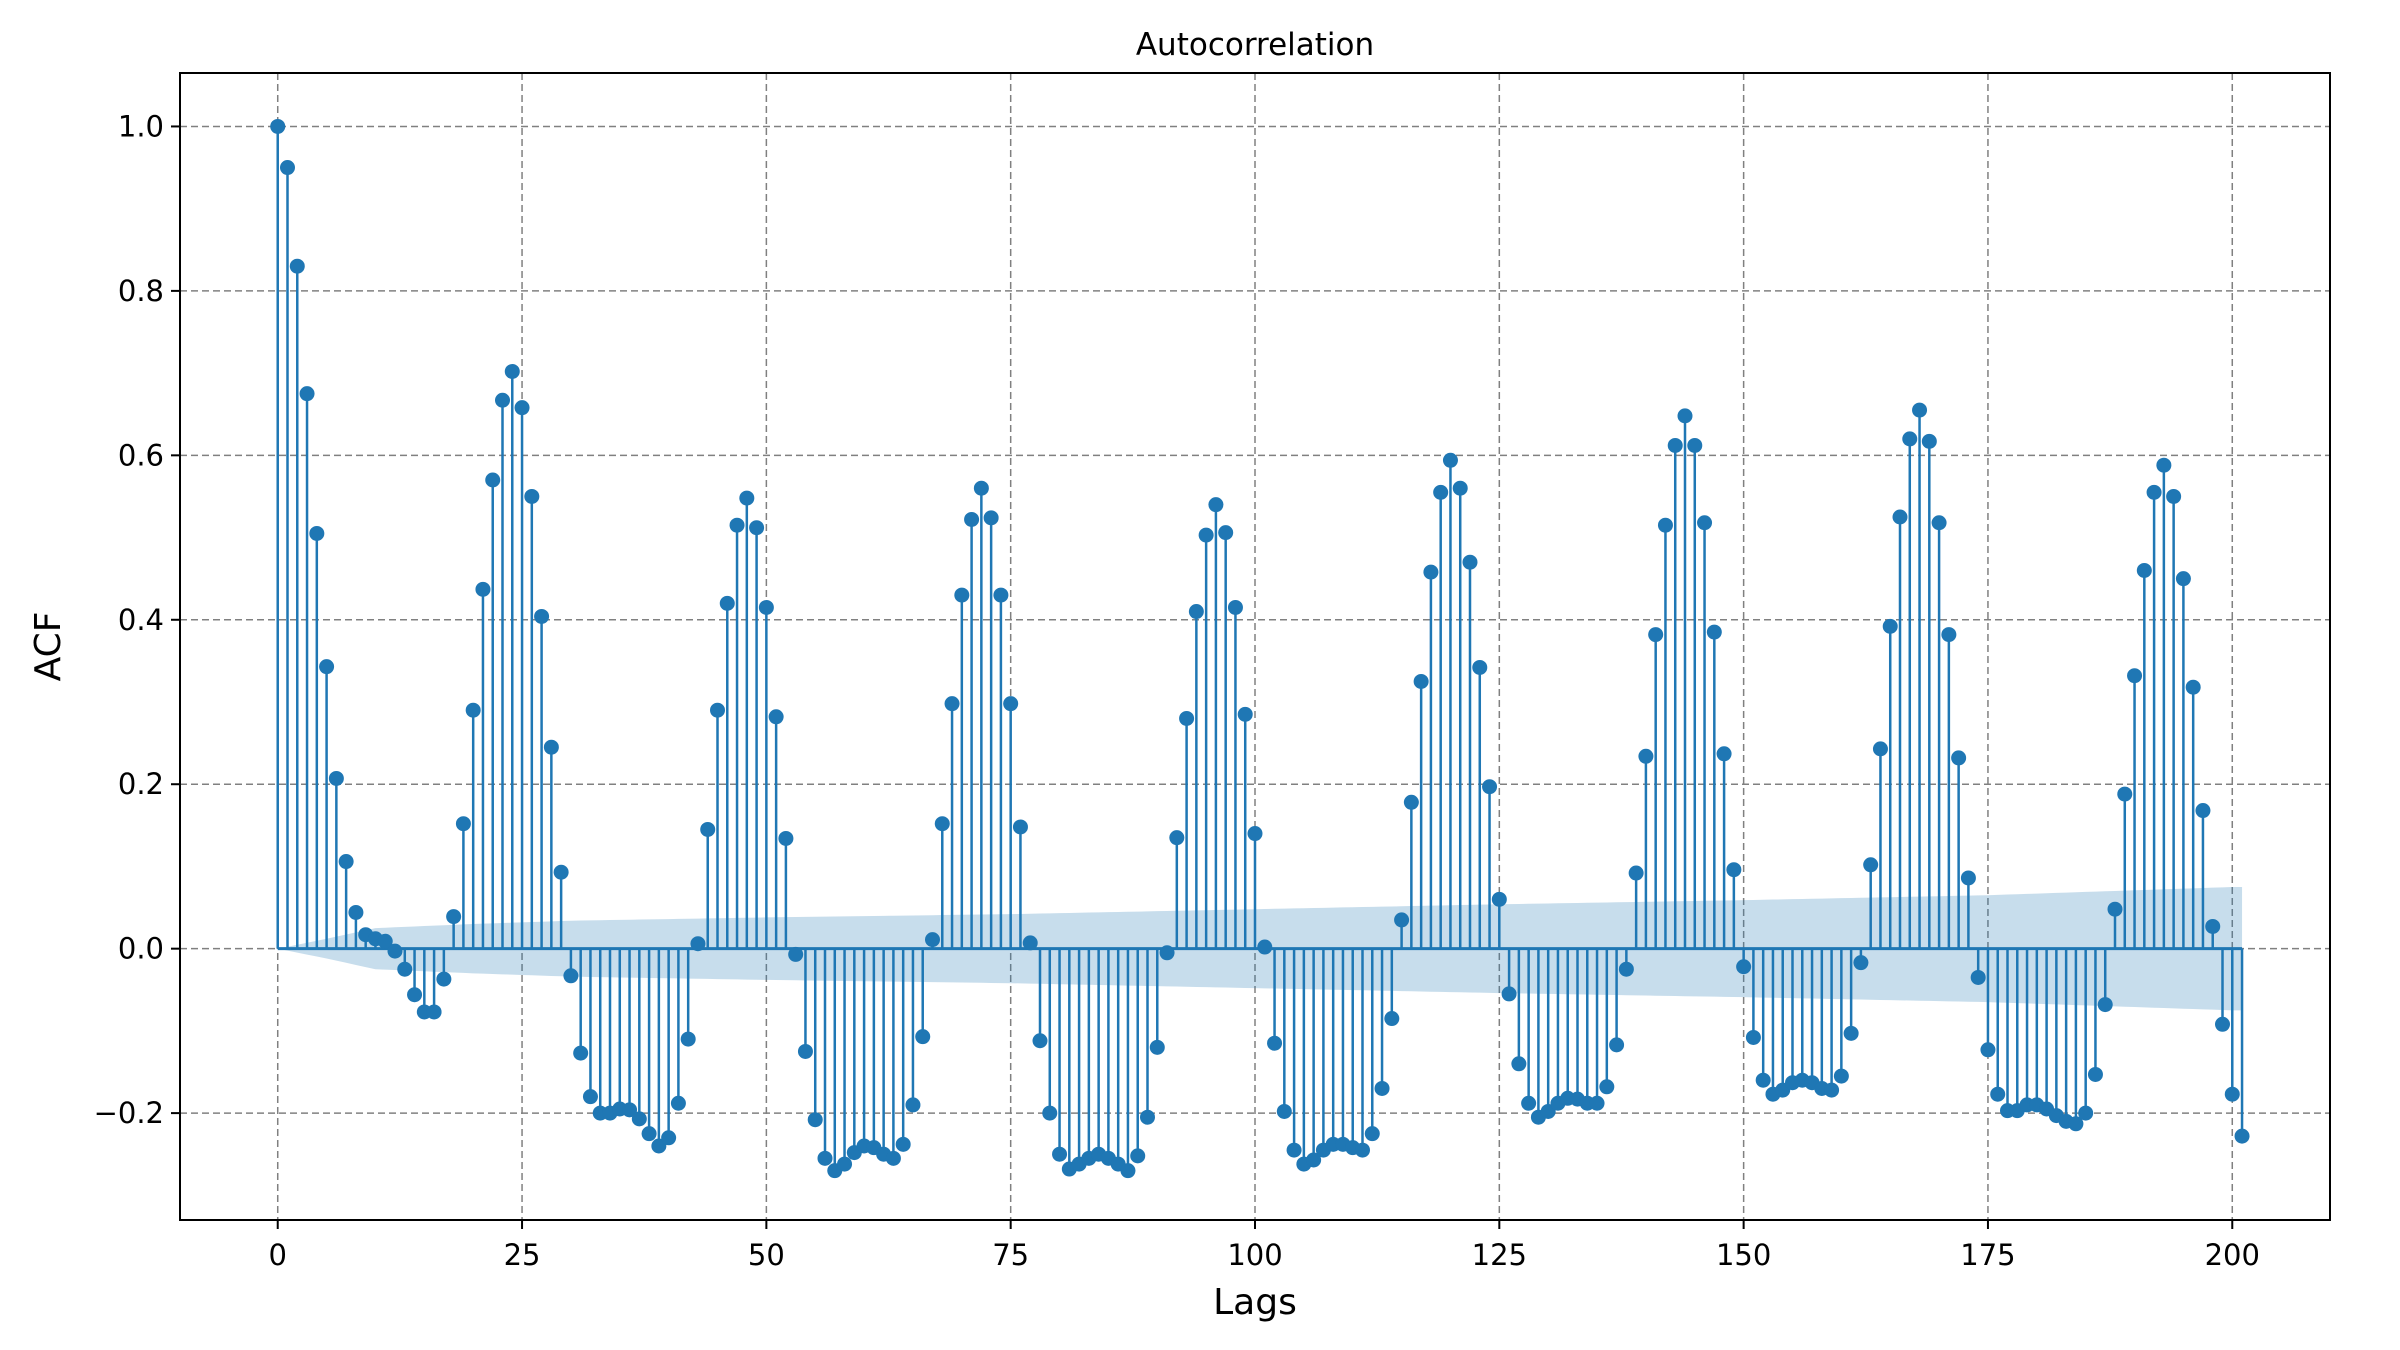  I want to click on x-tick-label: 100, so click(1254, 1255).